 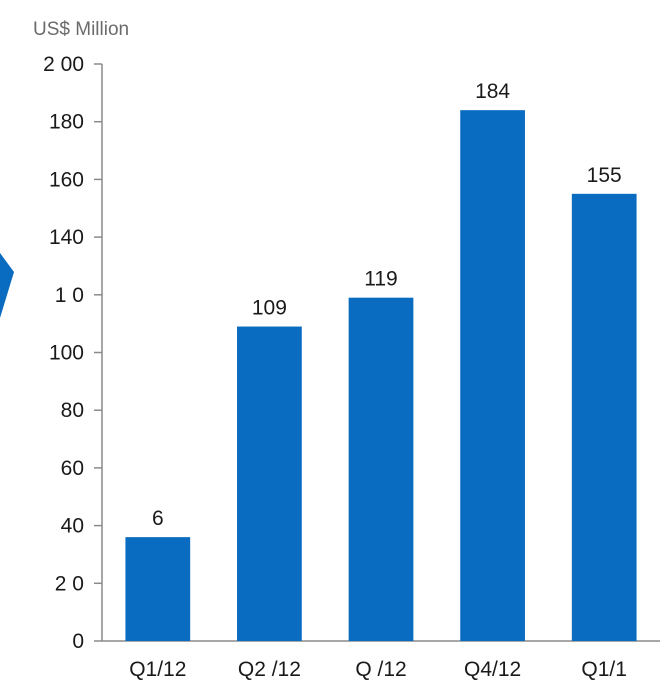 What do you see at coordinates (157, 669) in the screenshot?
I see `x-tick-label: Q1/12` at bounding box center [157, 669].